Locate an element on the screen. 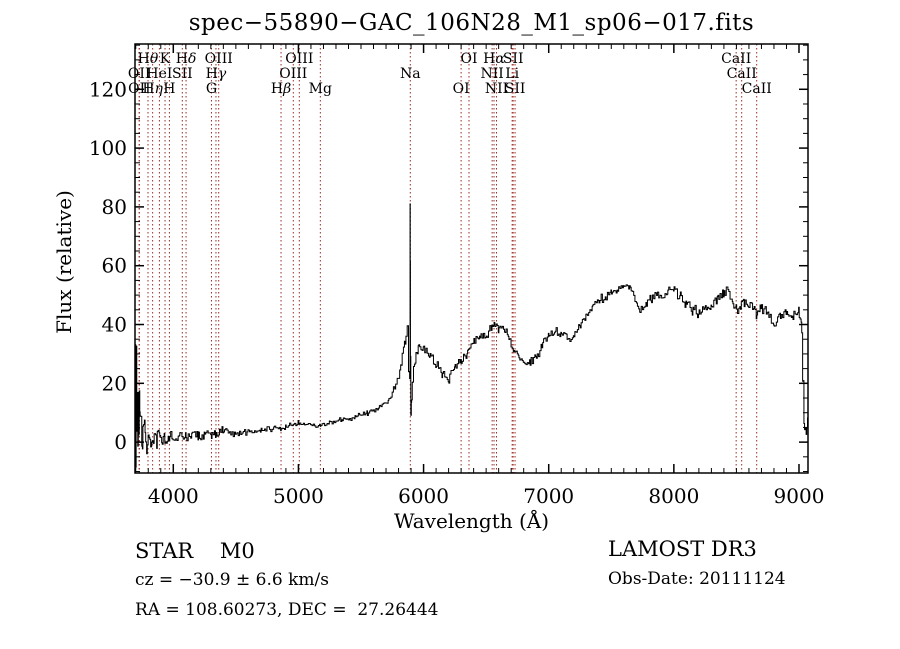 The width and height of the screenshot is (900, 649). x-tick-label: 7000 is located at coordinates (548, 496).